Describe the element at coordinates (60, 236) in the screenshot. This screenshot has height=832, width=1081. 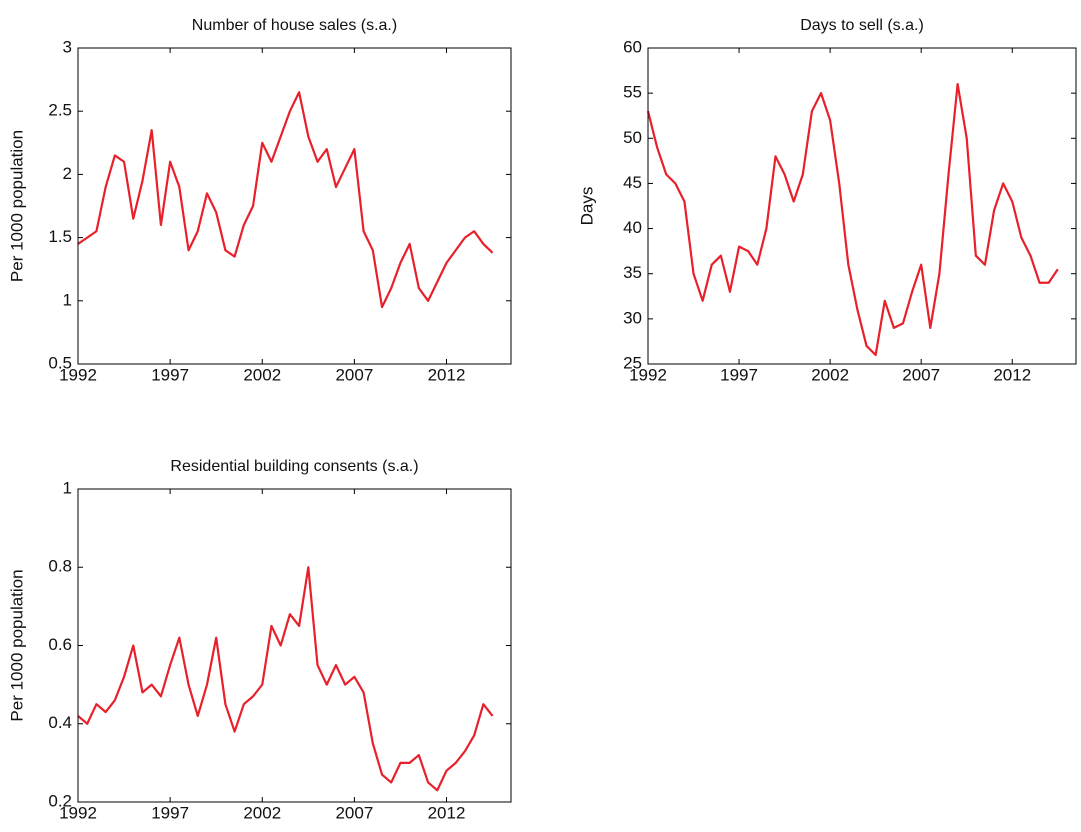
I see `y-tick-label: 1.5` at that location.